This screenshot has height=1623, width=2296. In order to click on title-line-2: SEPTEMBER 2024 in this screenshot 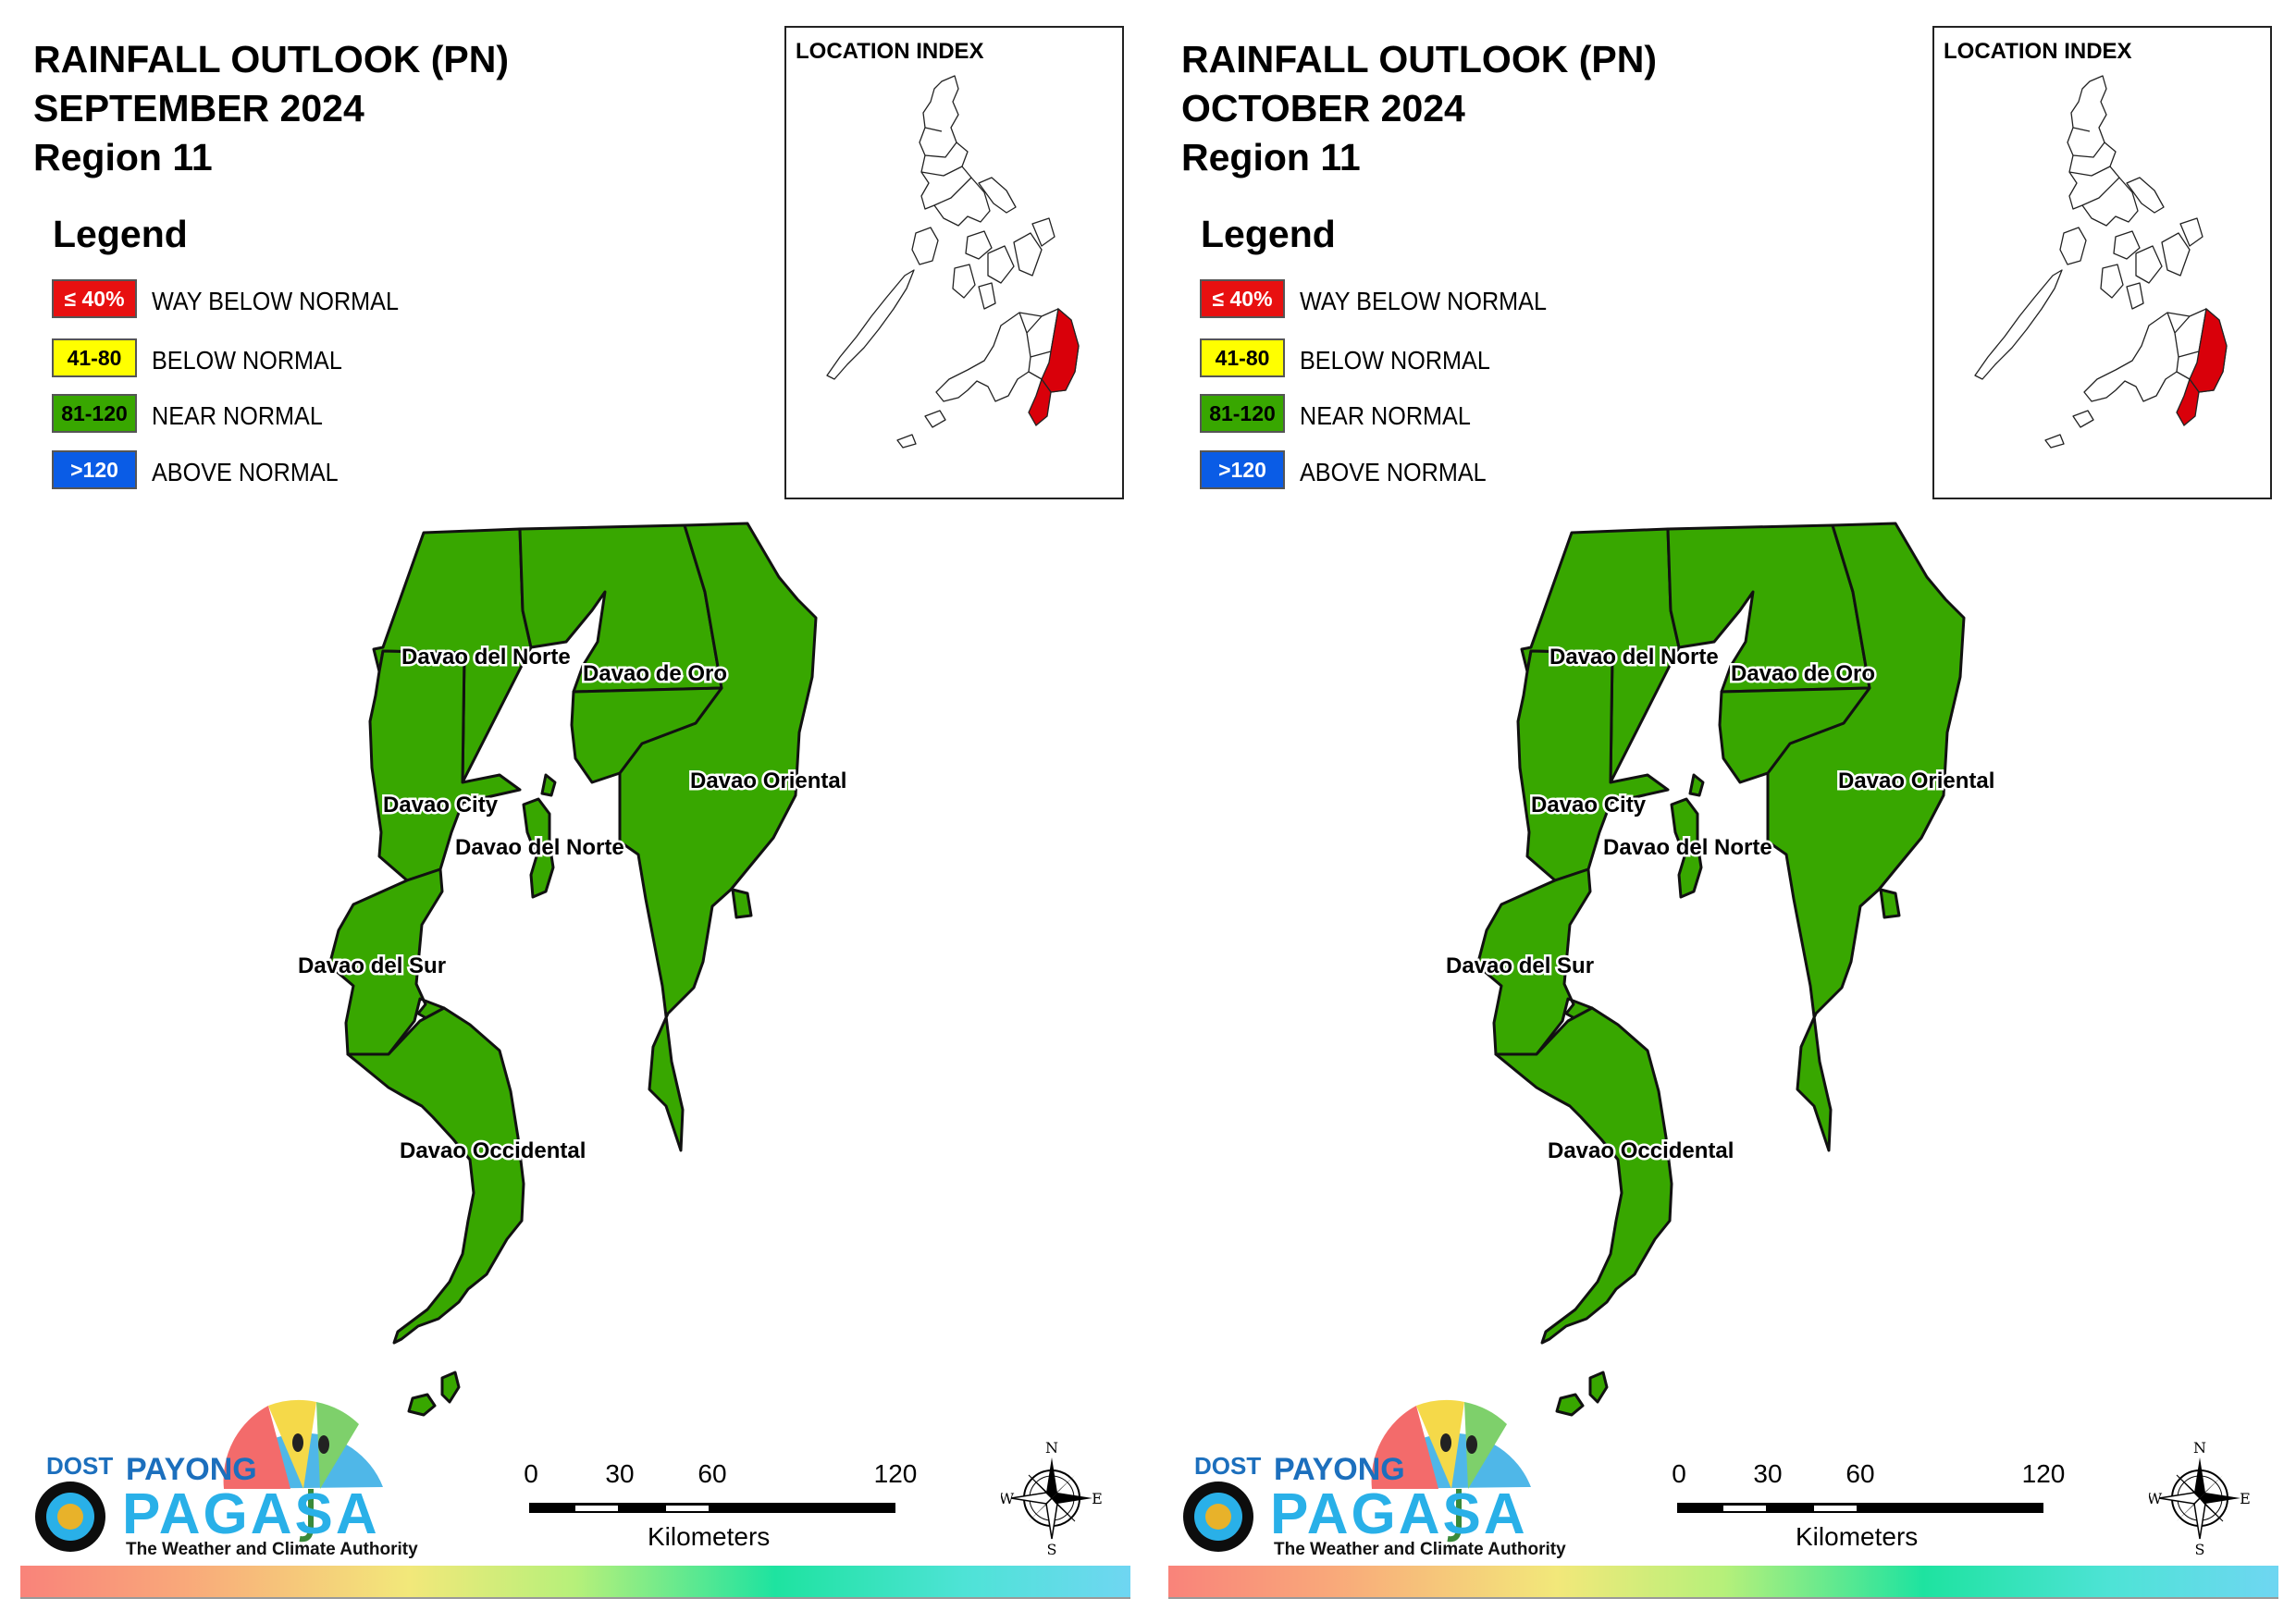, I will do `click(198, 108)`.